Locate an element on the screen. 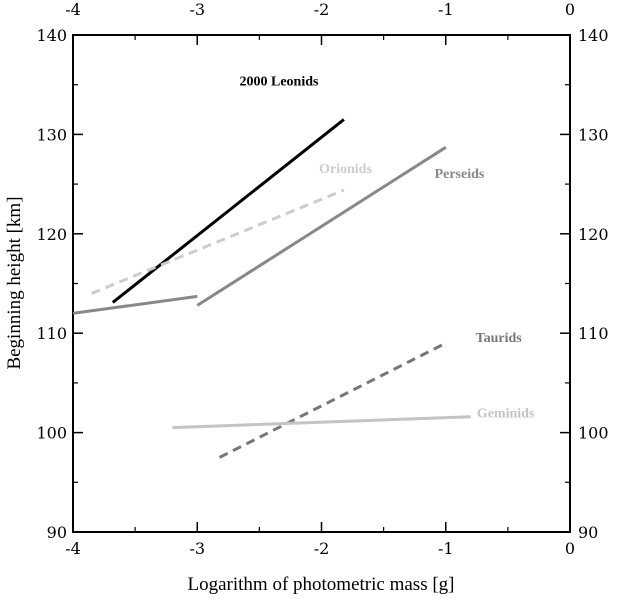 The image size is (621, 599). series-line-orionids is located at coordinates (218, 241).